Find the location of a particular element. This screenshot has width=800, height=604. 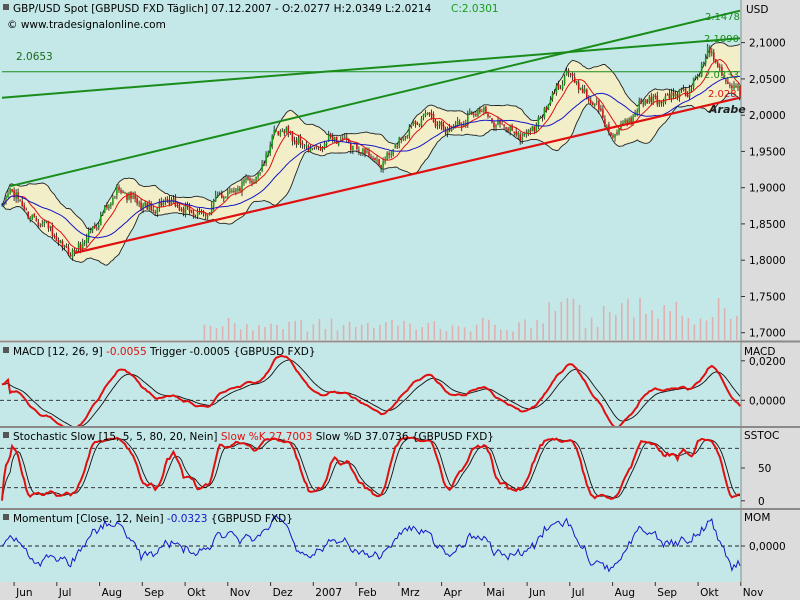

price-axis-bg is located at coordinates (770, 300).